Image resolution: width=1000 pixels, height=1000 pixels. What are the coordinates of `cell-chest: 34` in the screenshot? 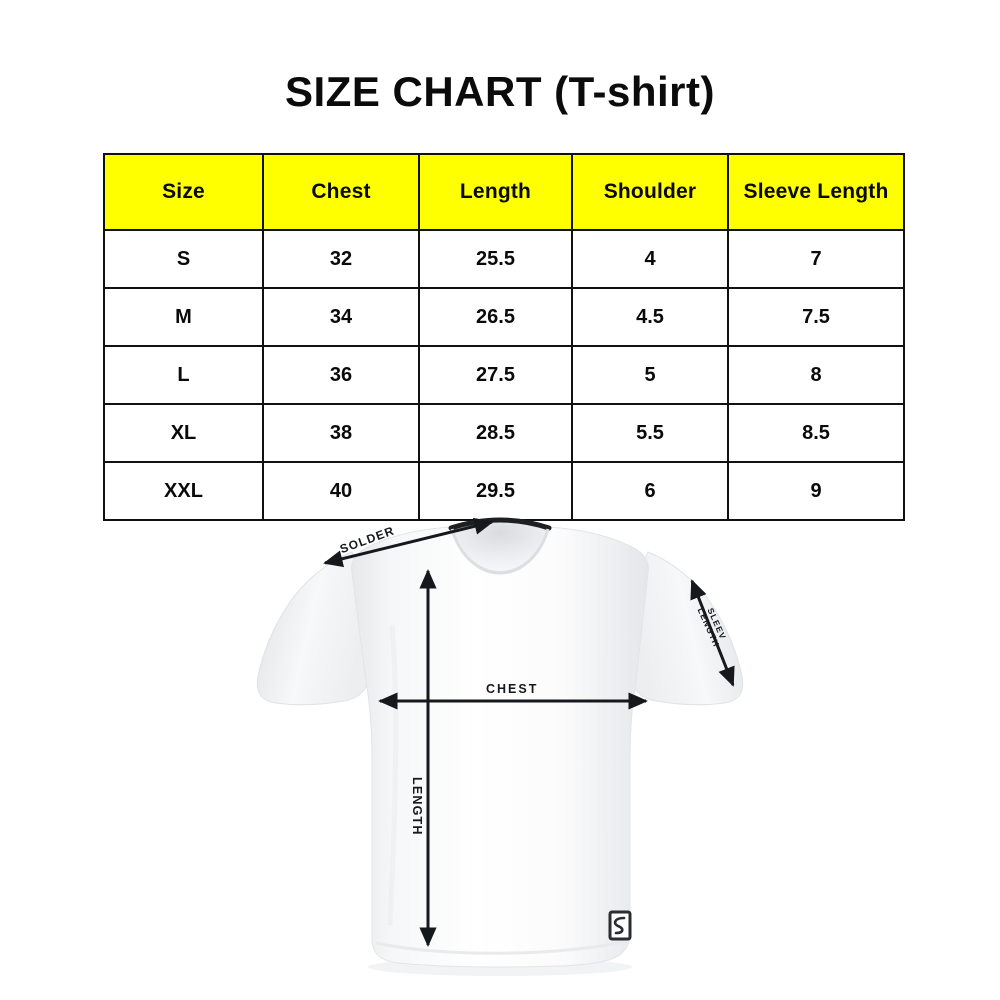 It's located at (341, 317).